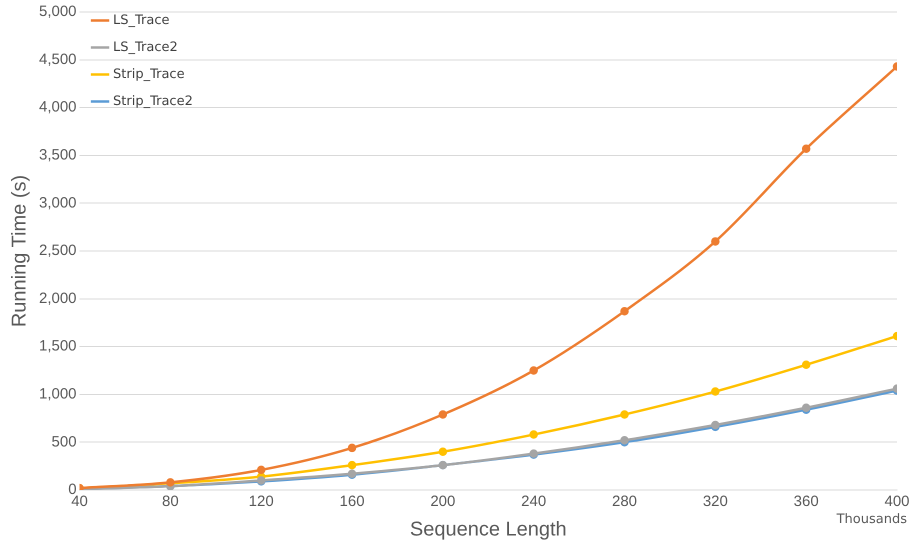 Image resolution: width=921 pixels, height=550 pixels. I want to click on text: Thousands, so click(871, 519).